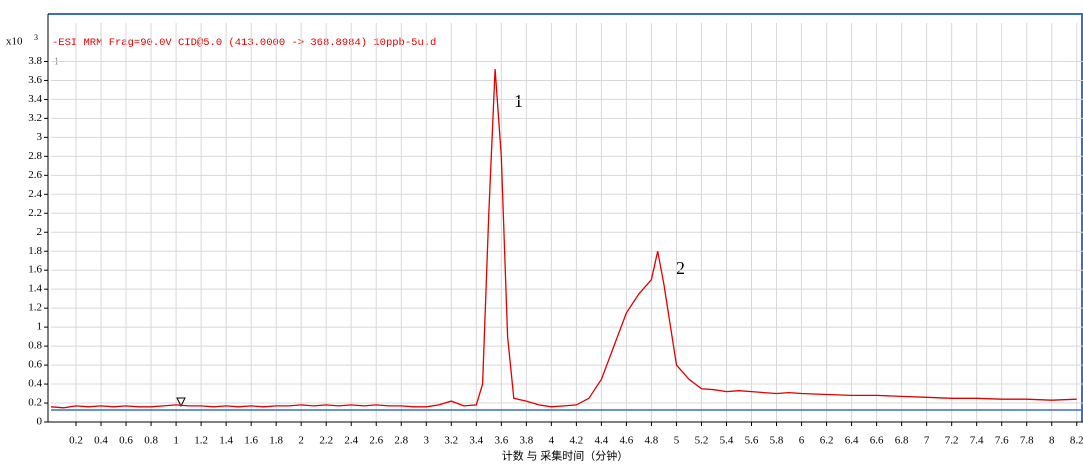 Image resolution: width=1083 pixels, height=467 pixels. I want to click on x-tick-label: 6.6, so click(877, 441).